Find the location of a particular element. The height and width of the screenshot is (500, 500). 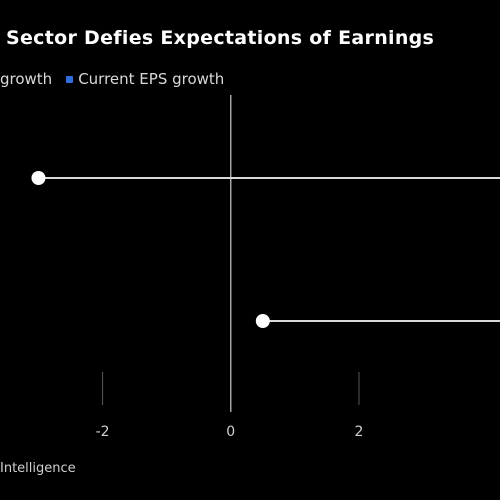

legend-label-current-eps-growth: Current EPS growth is located at coordinates (151, 79).